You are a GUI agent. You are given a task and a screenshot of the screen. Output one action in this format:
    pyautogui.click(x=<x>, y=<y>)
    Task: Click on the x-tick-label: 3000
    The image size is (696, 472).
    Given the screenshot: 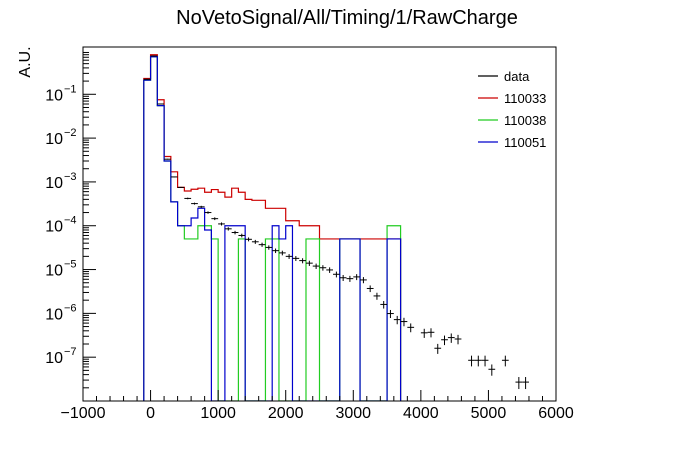 What is the action you would take?
    pyautogui.click(x=353, y=413)
    